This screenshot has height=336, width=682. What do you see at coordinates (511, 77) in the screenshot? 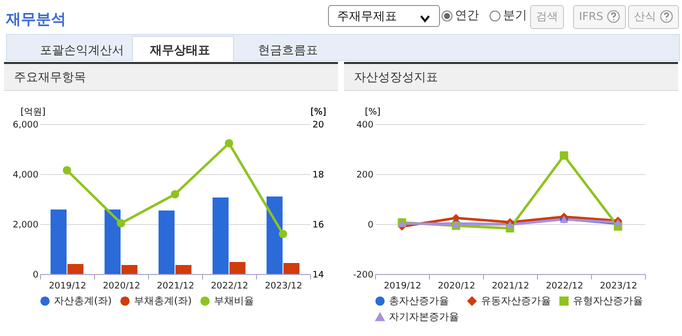
I see `chart-title: 자산성장성지표` at bounding box center [511, 77].